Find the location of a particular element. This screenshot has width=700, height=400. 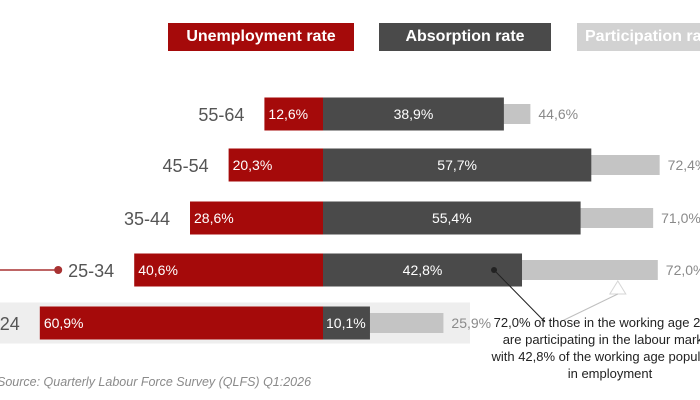

participation-value-label: 25,9% is located at coordinates (471, 323).